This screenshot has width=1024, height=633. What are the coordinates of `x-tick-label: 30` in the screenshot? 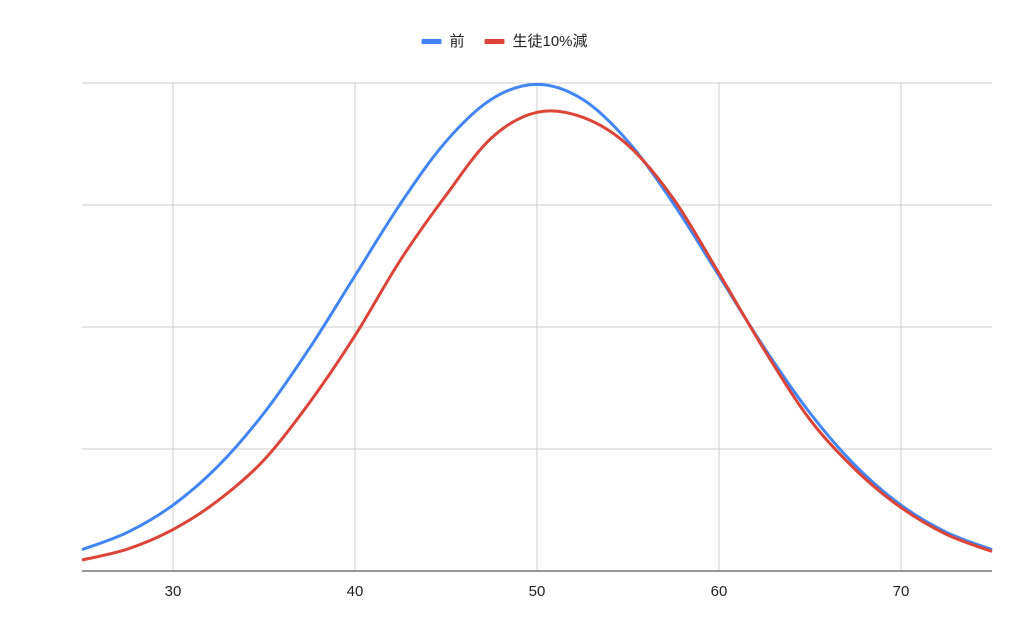 It's located at (173, 591).